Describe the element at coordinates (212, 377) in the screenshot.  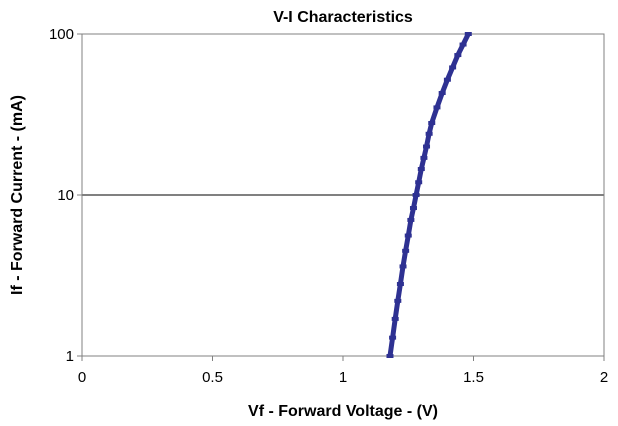
I see `x-tick-label: 0.5` at that location.